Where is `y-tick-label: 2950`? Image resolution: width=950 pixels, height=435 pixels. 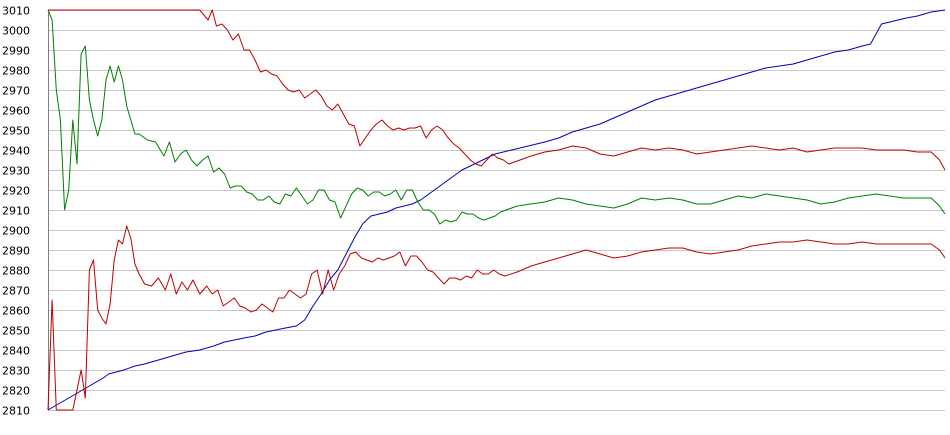 y-tick-label: 2950 is located at coordinates (16, 131).